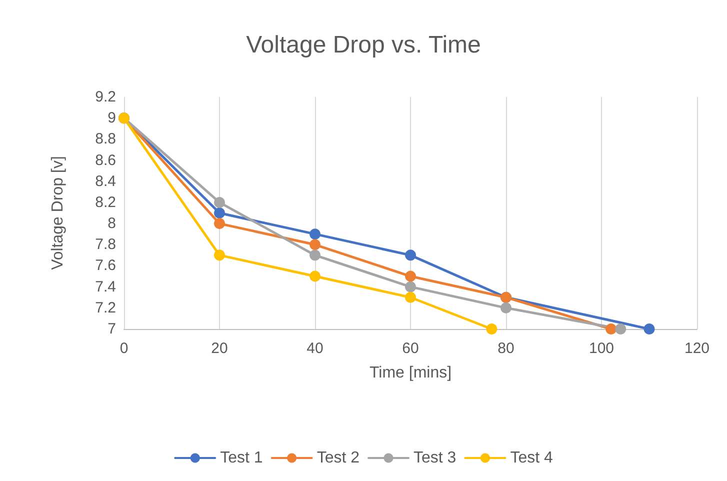 The height and width of the screenshot is (481, 727). What do you see at coordinates (506, 348) in the screenshot?
I see `x-tick-label: 80` at bounding box center [506, 348].